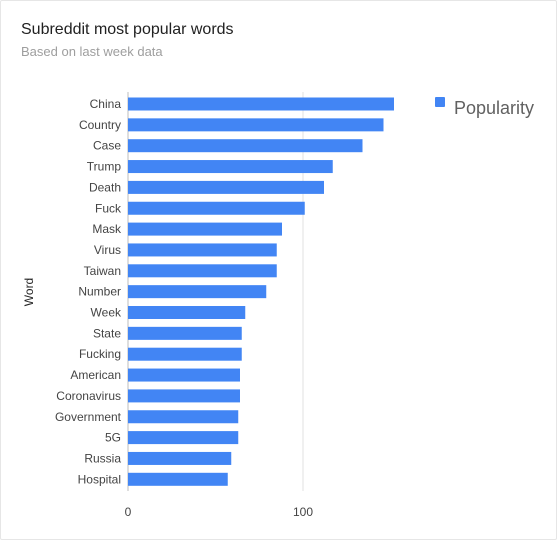  I want to click on legend: Popularity, so click(484, 107).